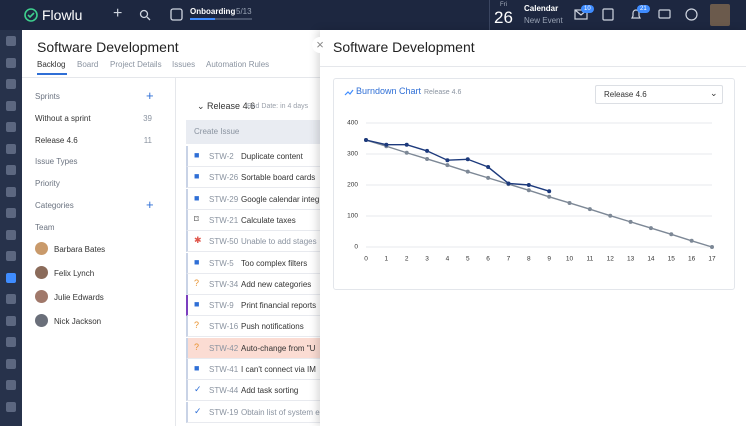  Describe the element at coordinates (56, 161) in the screenshot. I see `filter-group: Issue Types` at that location.